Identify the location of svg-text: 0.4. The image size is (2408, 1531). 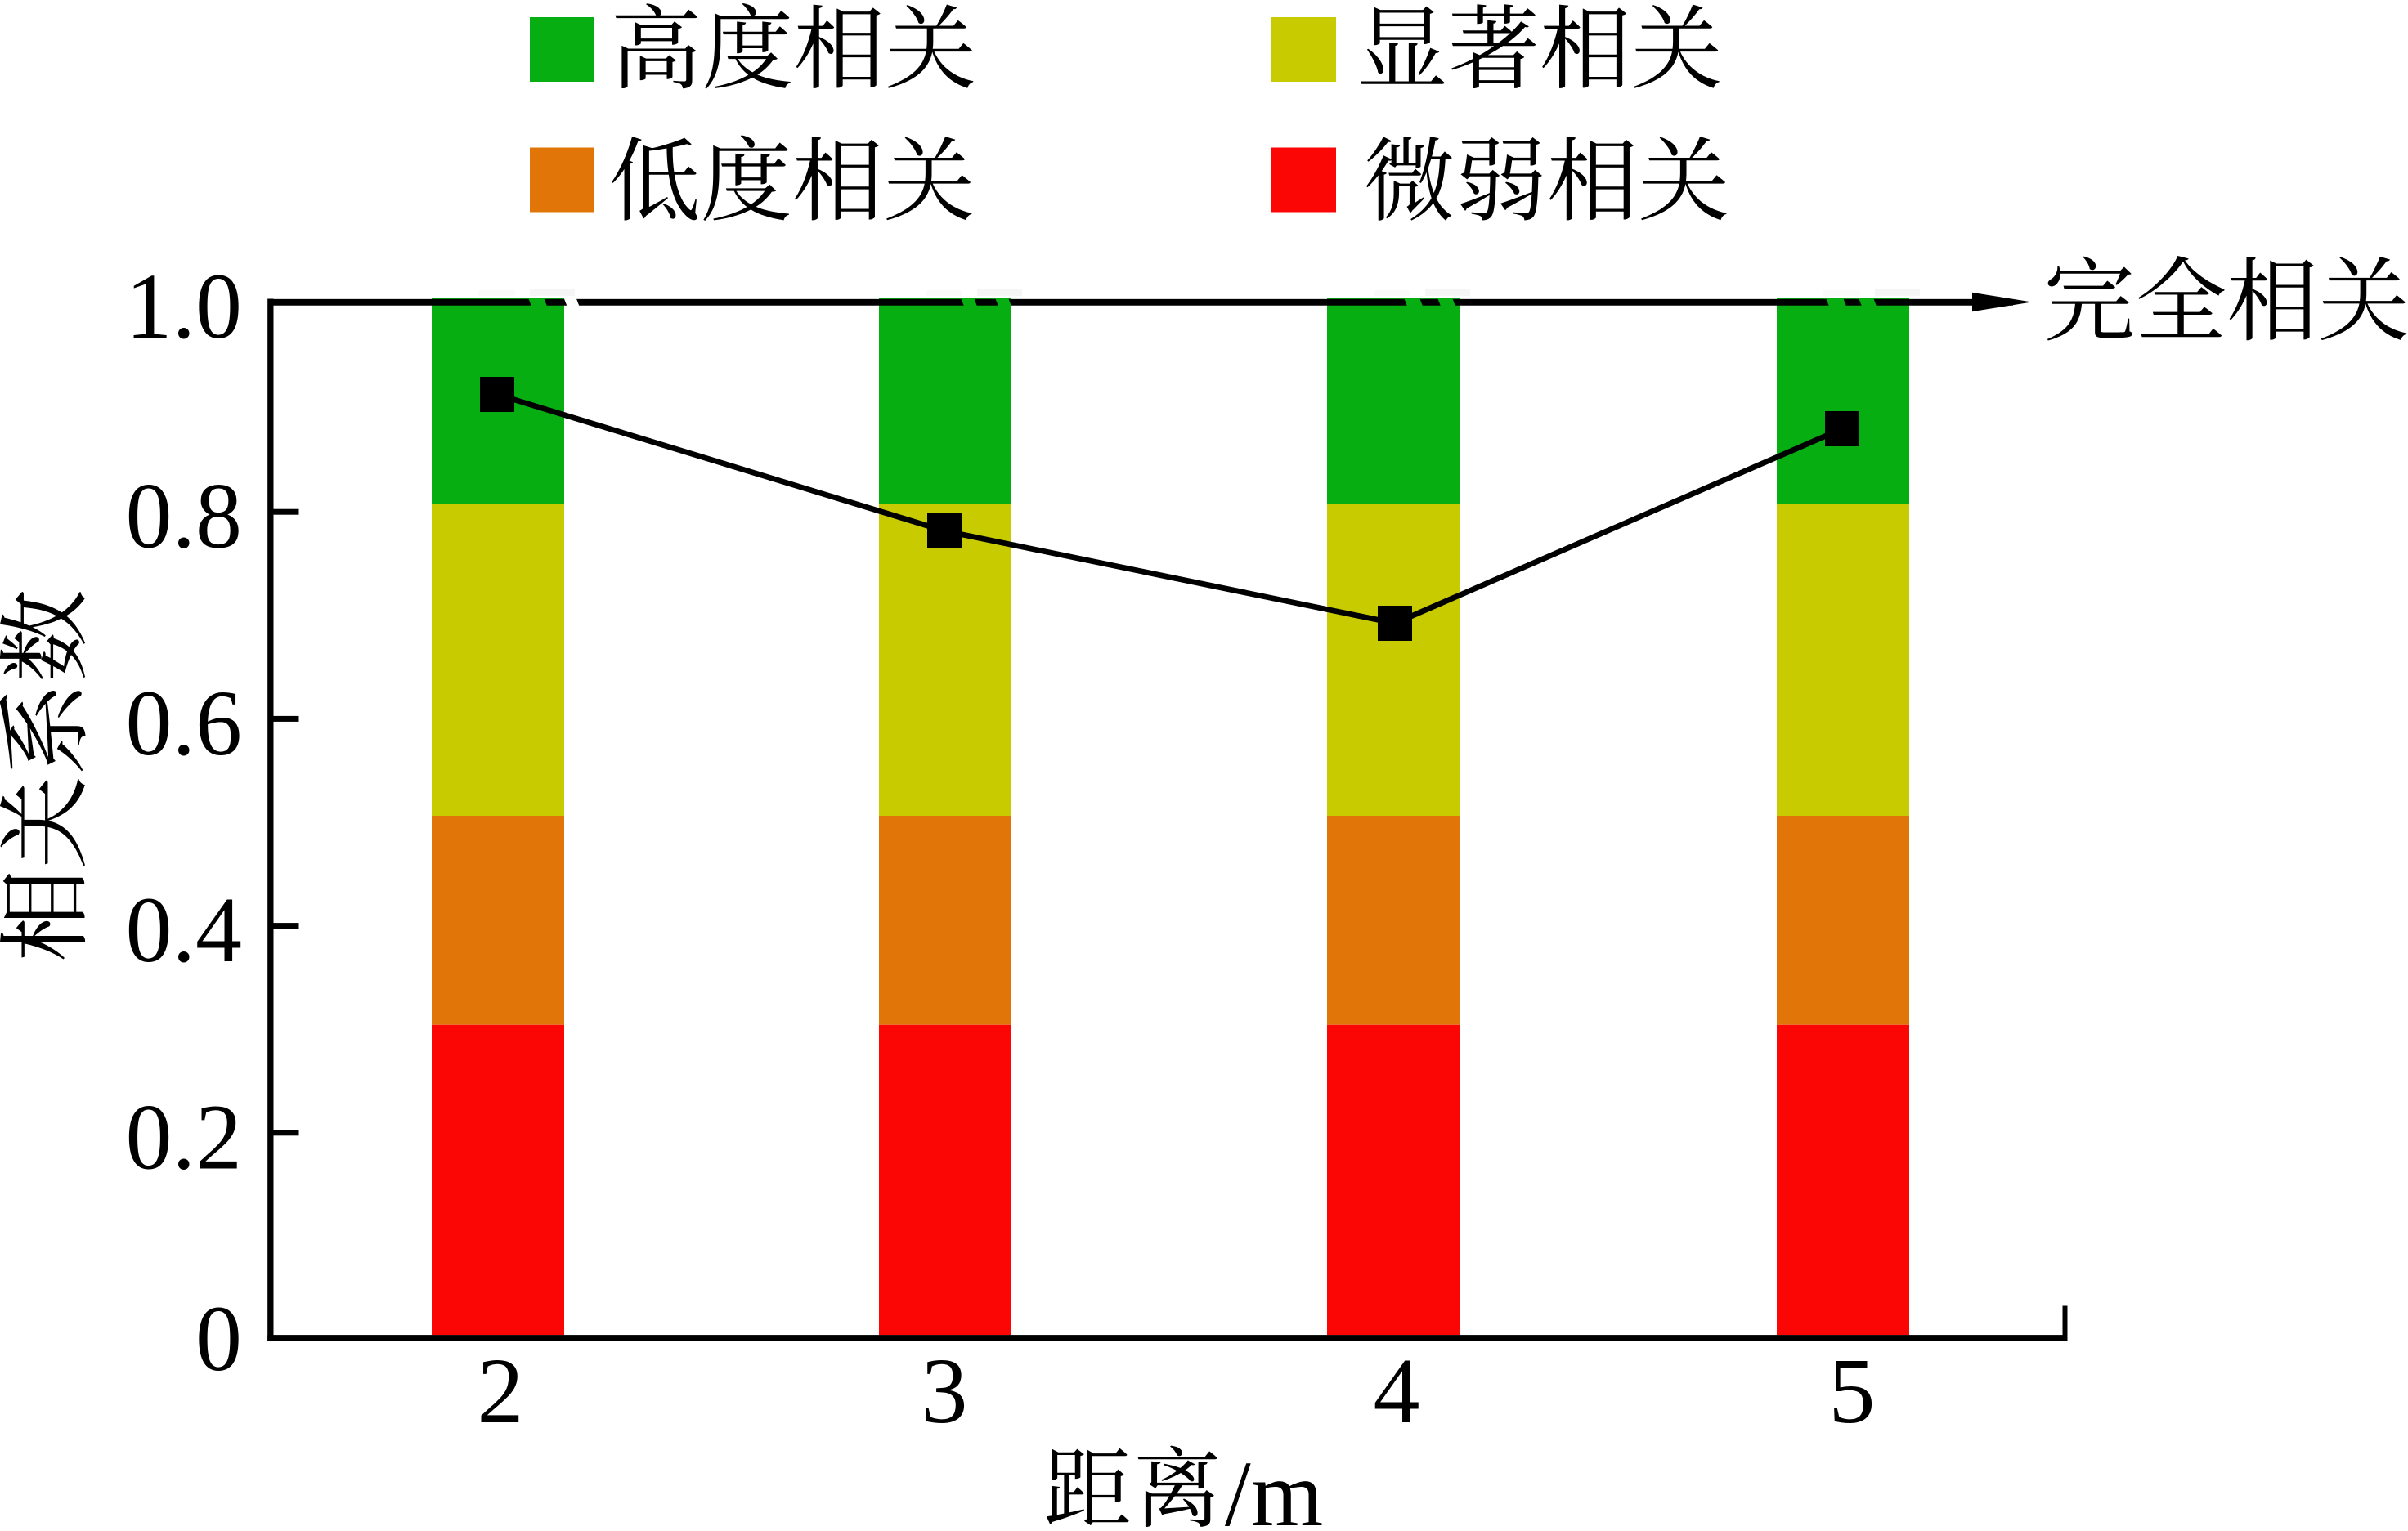
(184, 930).